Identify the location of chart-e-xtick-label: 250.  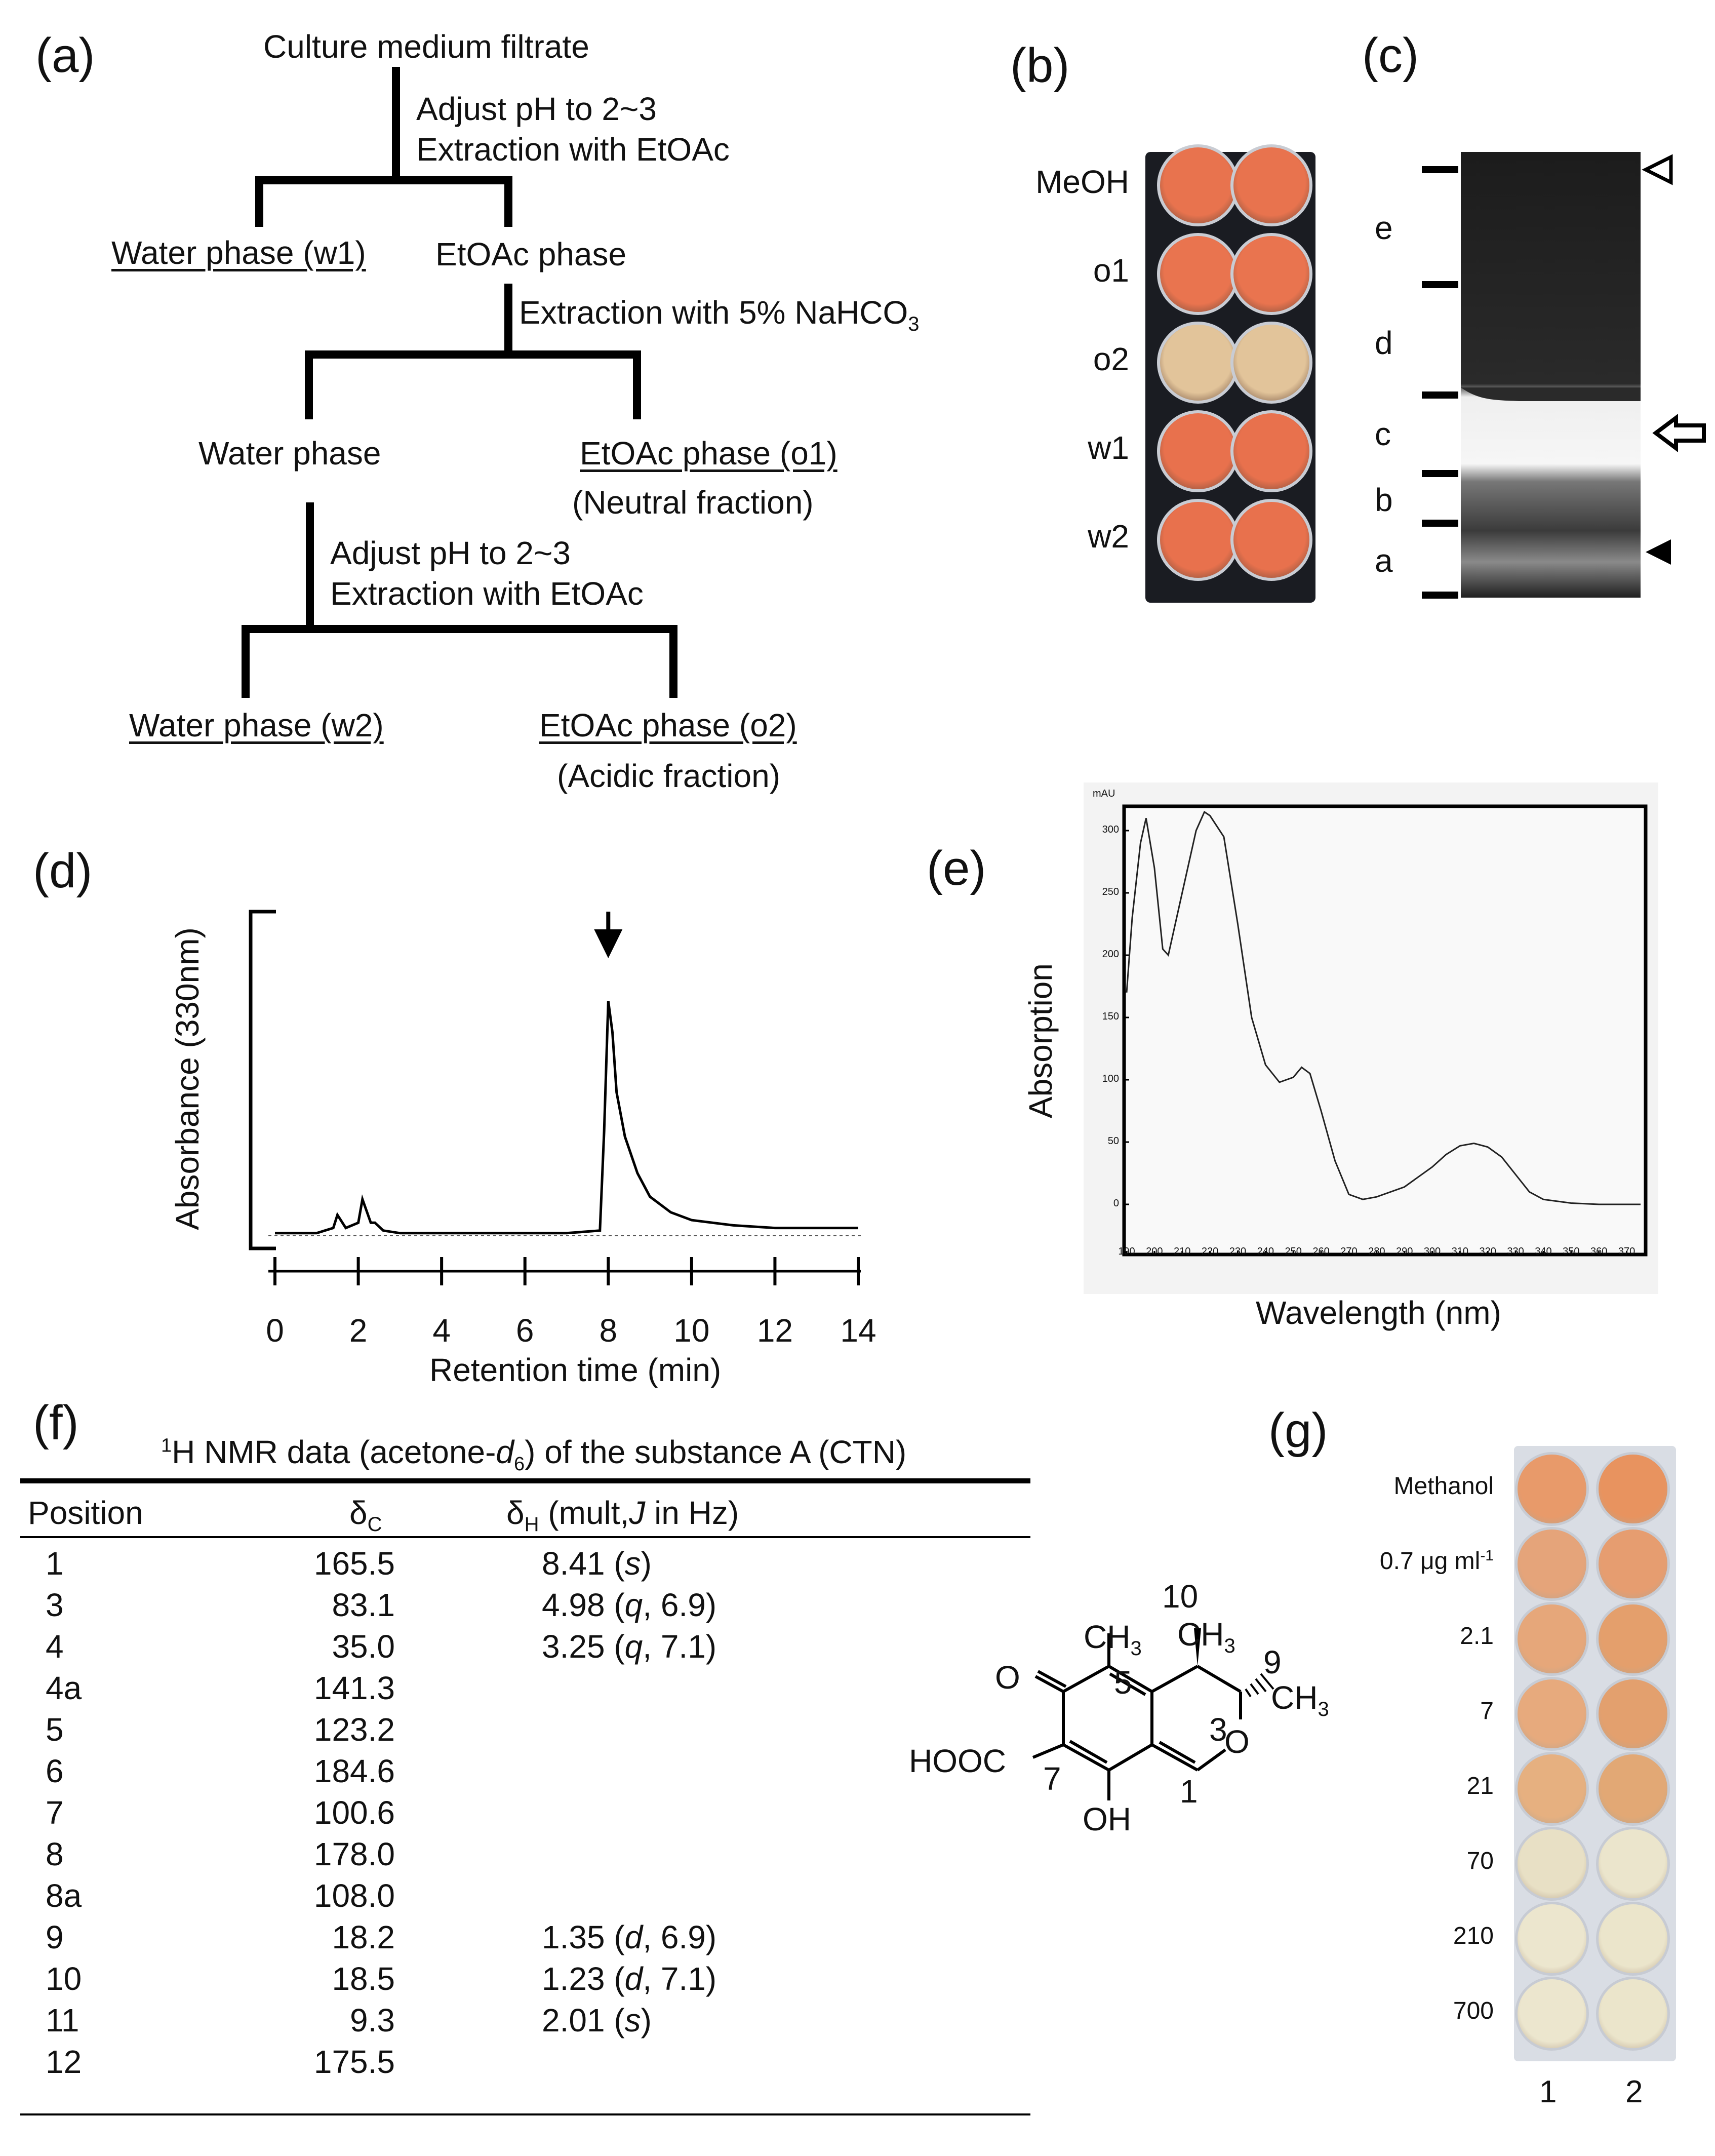
(1293, 1251).